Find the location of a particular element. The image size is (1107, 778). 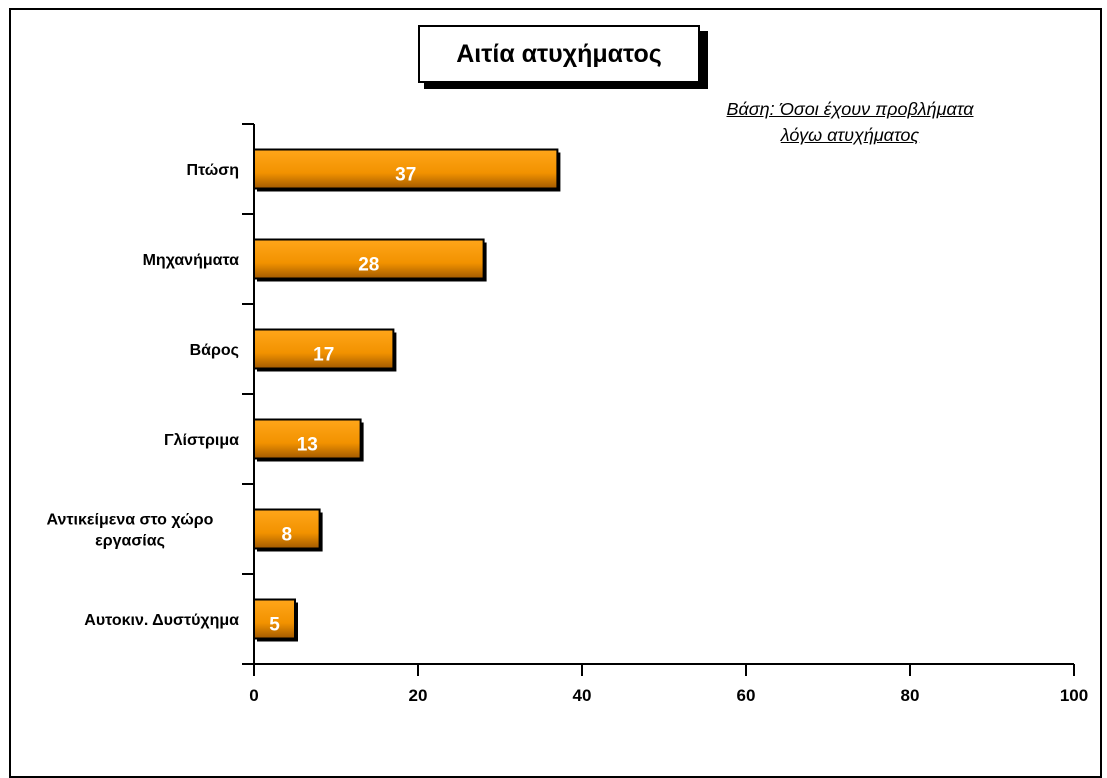

x-tick-label: 80 is located at coordinates (910, 695).